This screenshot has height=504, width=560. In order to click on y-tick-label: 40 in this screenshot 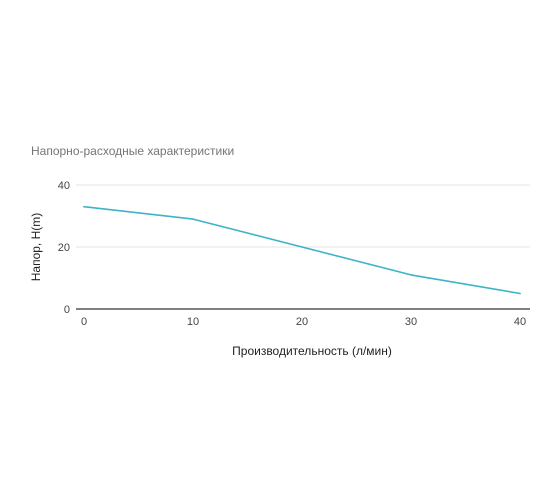, I will do `click(64, 186)`.